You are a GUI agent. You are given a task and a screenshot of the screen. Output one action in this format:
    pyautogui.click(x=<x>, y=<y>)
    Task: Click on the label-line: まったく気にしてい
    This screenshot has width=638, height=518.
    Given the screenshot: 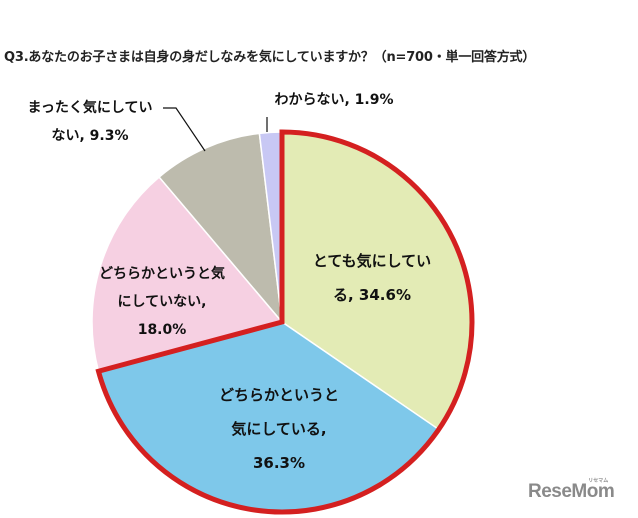 What is the action you would take?
    pyautogui.click(x=90, y=108)
    